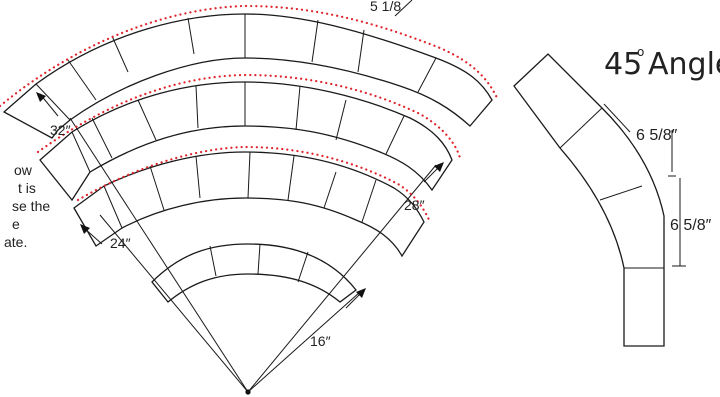 The height and width of the screenshot is (397, 720). I want to click on angle-title-word: Angle, so click(684, 64).